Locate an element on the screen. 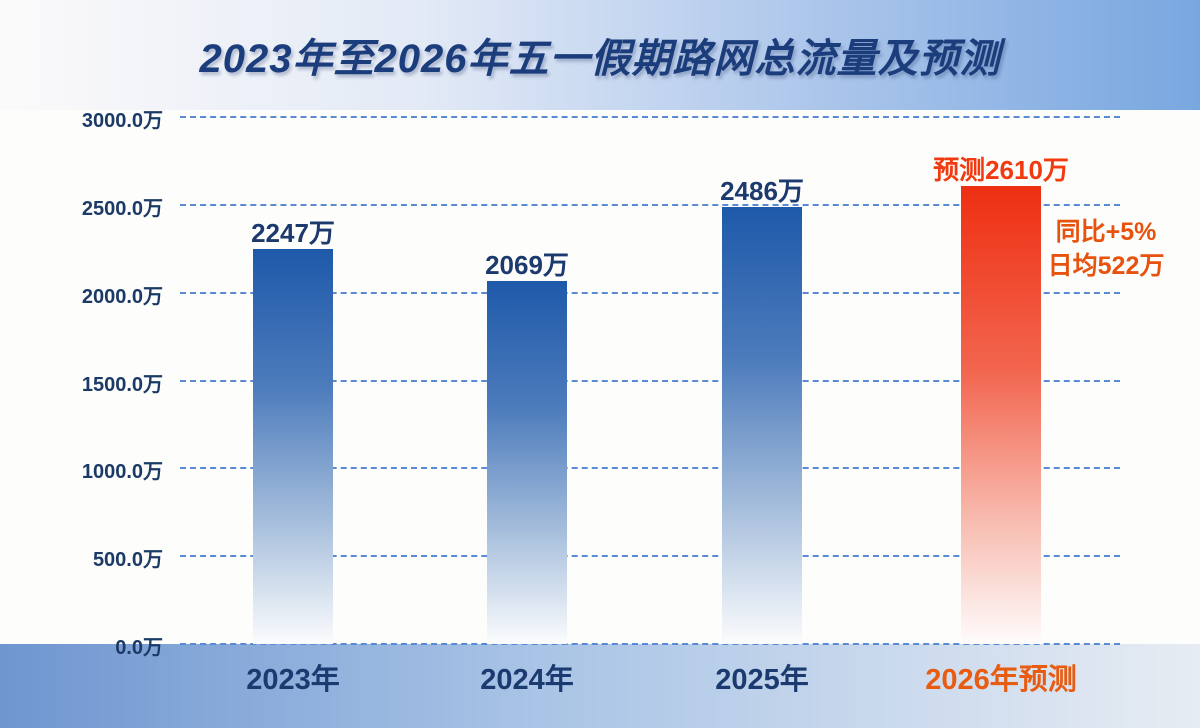 This screenshot has width=1200, height=728. bar-value-label: 预测2610万 is located at coordinates (1001, 169).